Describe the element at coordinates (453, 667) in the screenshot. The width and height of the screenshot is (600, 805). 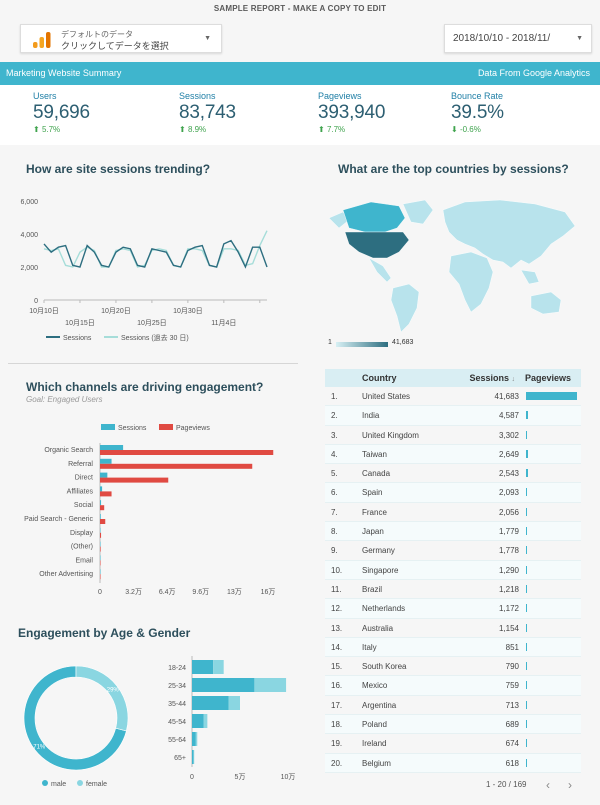
I see `table-row: 15. South Korea 790` at that location.